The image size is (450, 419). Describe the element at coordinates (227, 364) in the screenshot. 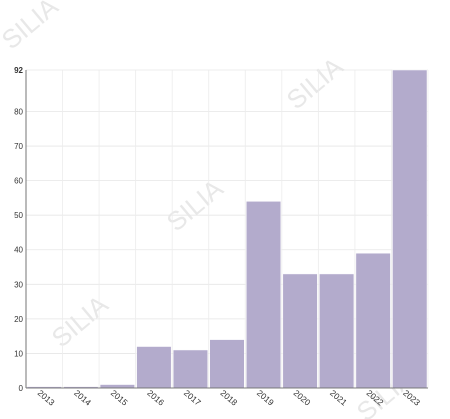

I see `bar-2018` at that location.